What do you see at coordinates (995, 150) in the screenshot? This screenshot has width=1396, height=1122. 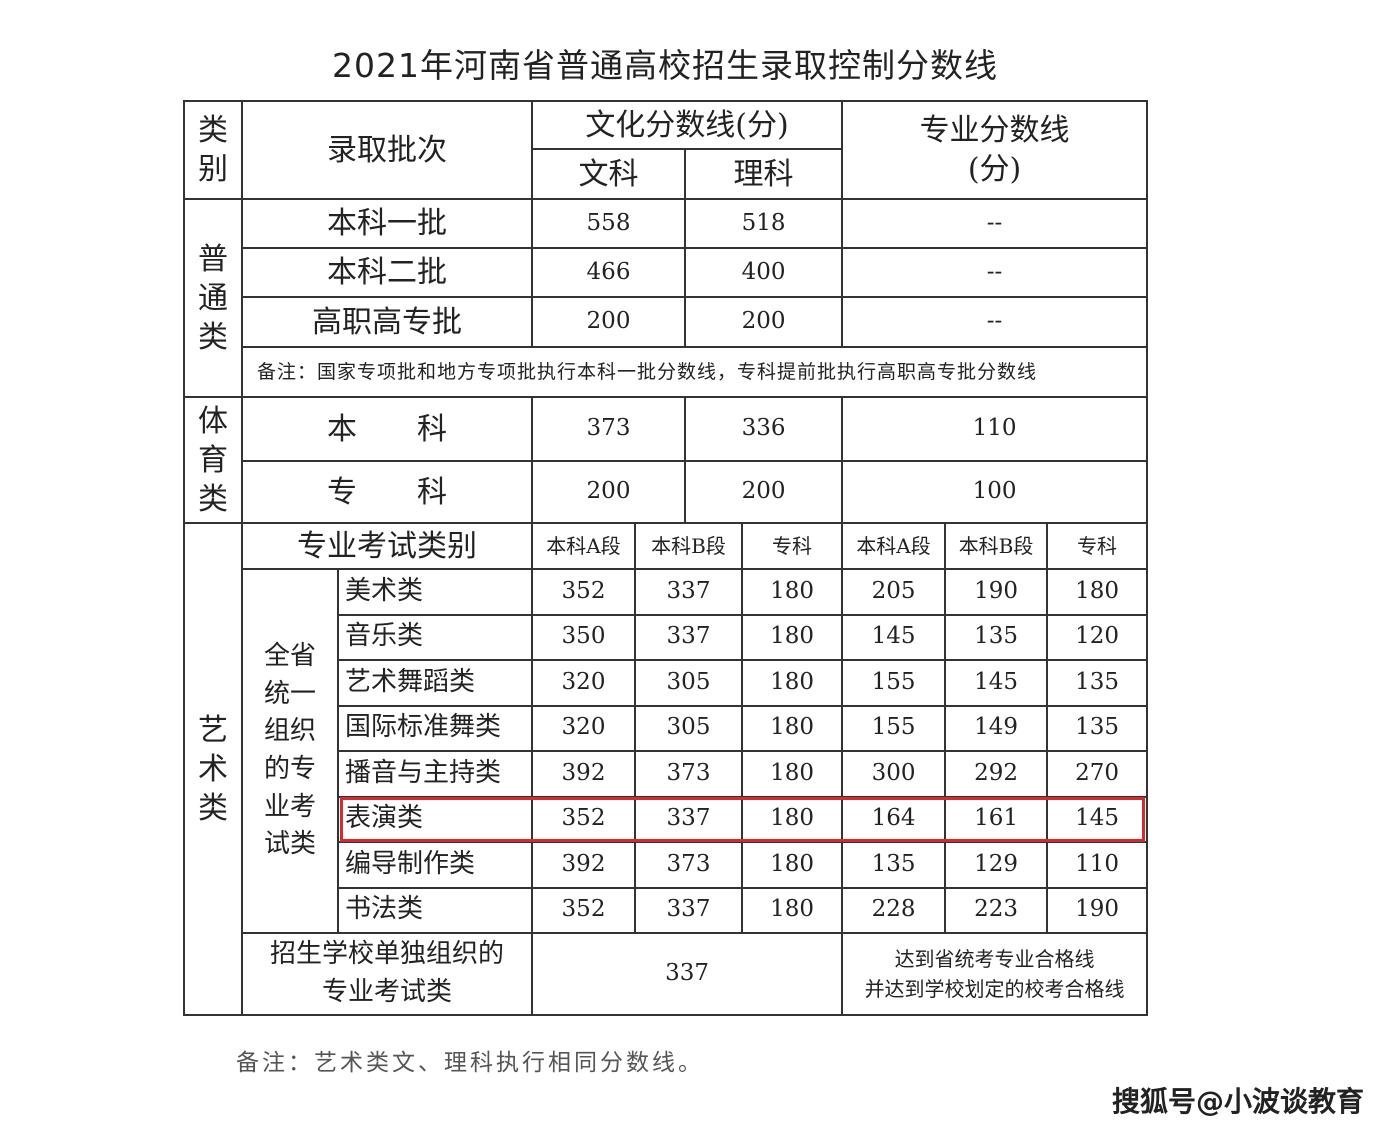 I see `header-major: 专业分数线(分)` at bounding box center [995, 150].